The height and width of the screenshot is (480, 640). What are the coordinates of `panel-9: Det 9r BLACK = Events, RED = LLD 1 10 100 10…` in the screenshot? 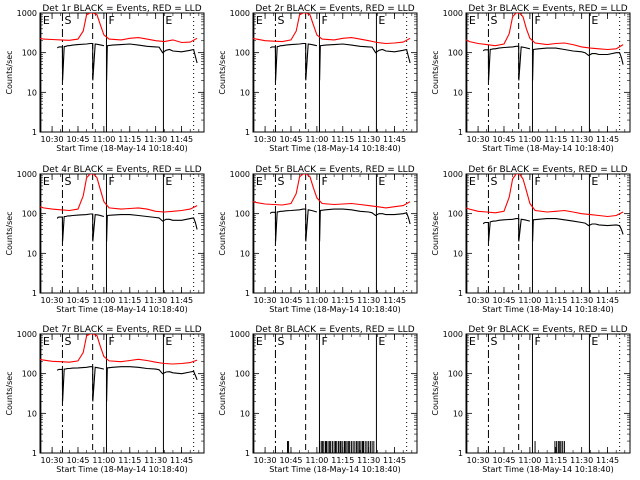 It's located at (531, 399).